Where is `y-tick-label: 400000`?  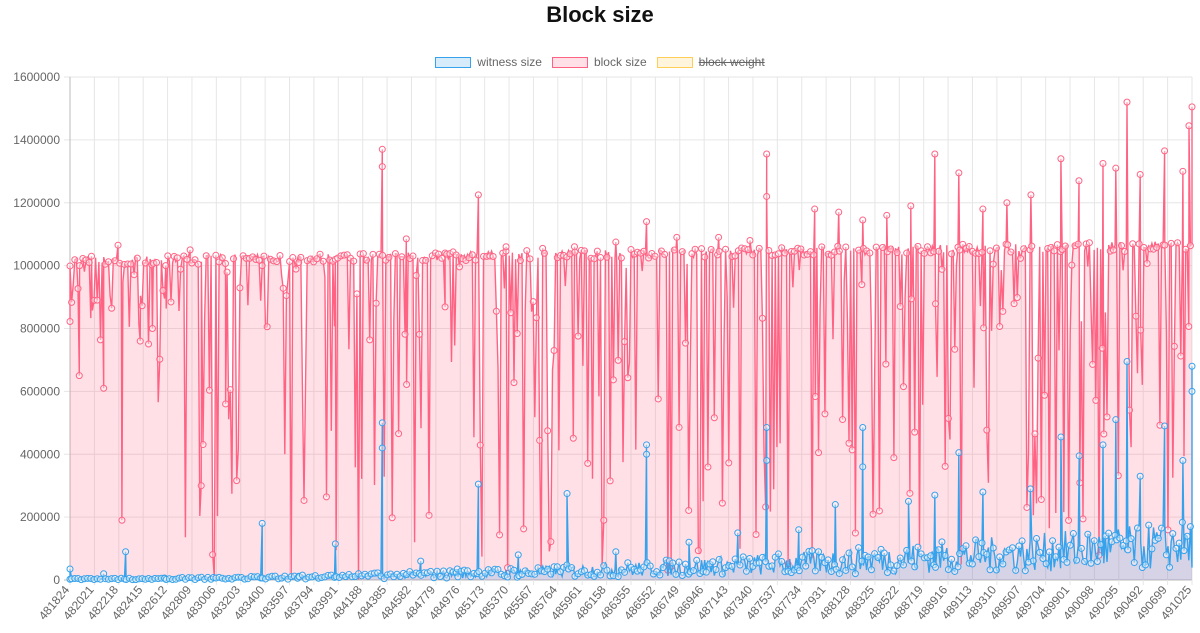 y-tick-label: 400000 is located at coordinates (40, 454).